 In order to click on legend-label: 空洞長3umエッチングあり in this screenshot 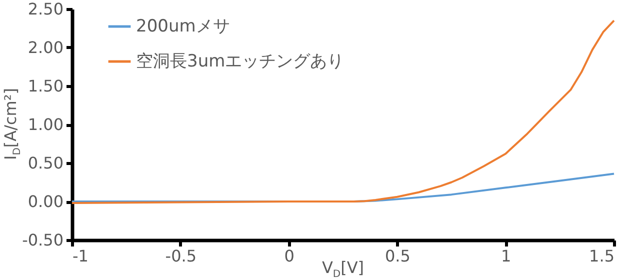, I will do `click(240, 62)`.